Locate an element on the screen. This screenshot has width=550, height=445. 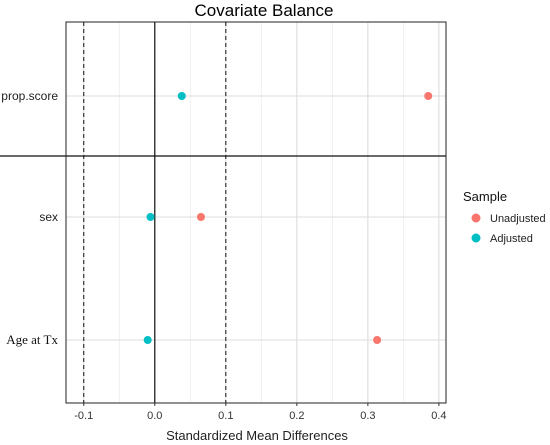
x-axis-title: Standardized Mean Differences is located at coordinates (257, 435).